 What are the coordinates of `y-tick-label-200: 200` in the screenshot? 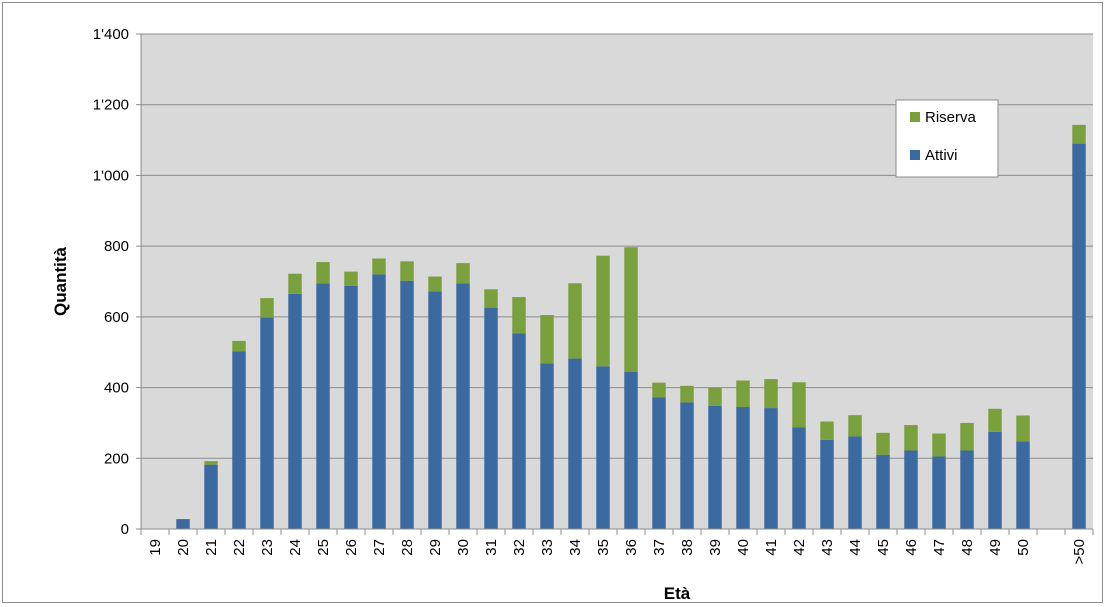 It's located at (116, 458).